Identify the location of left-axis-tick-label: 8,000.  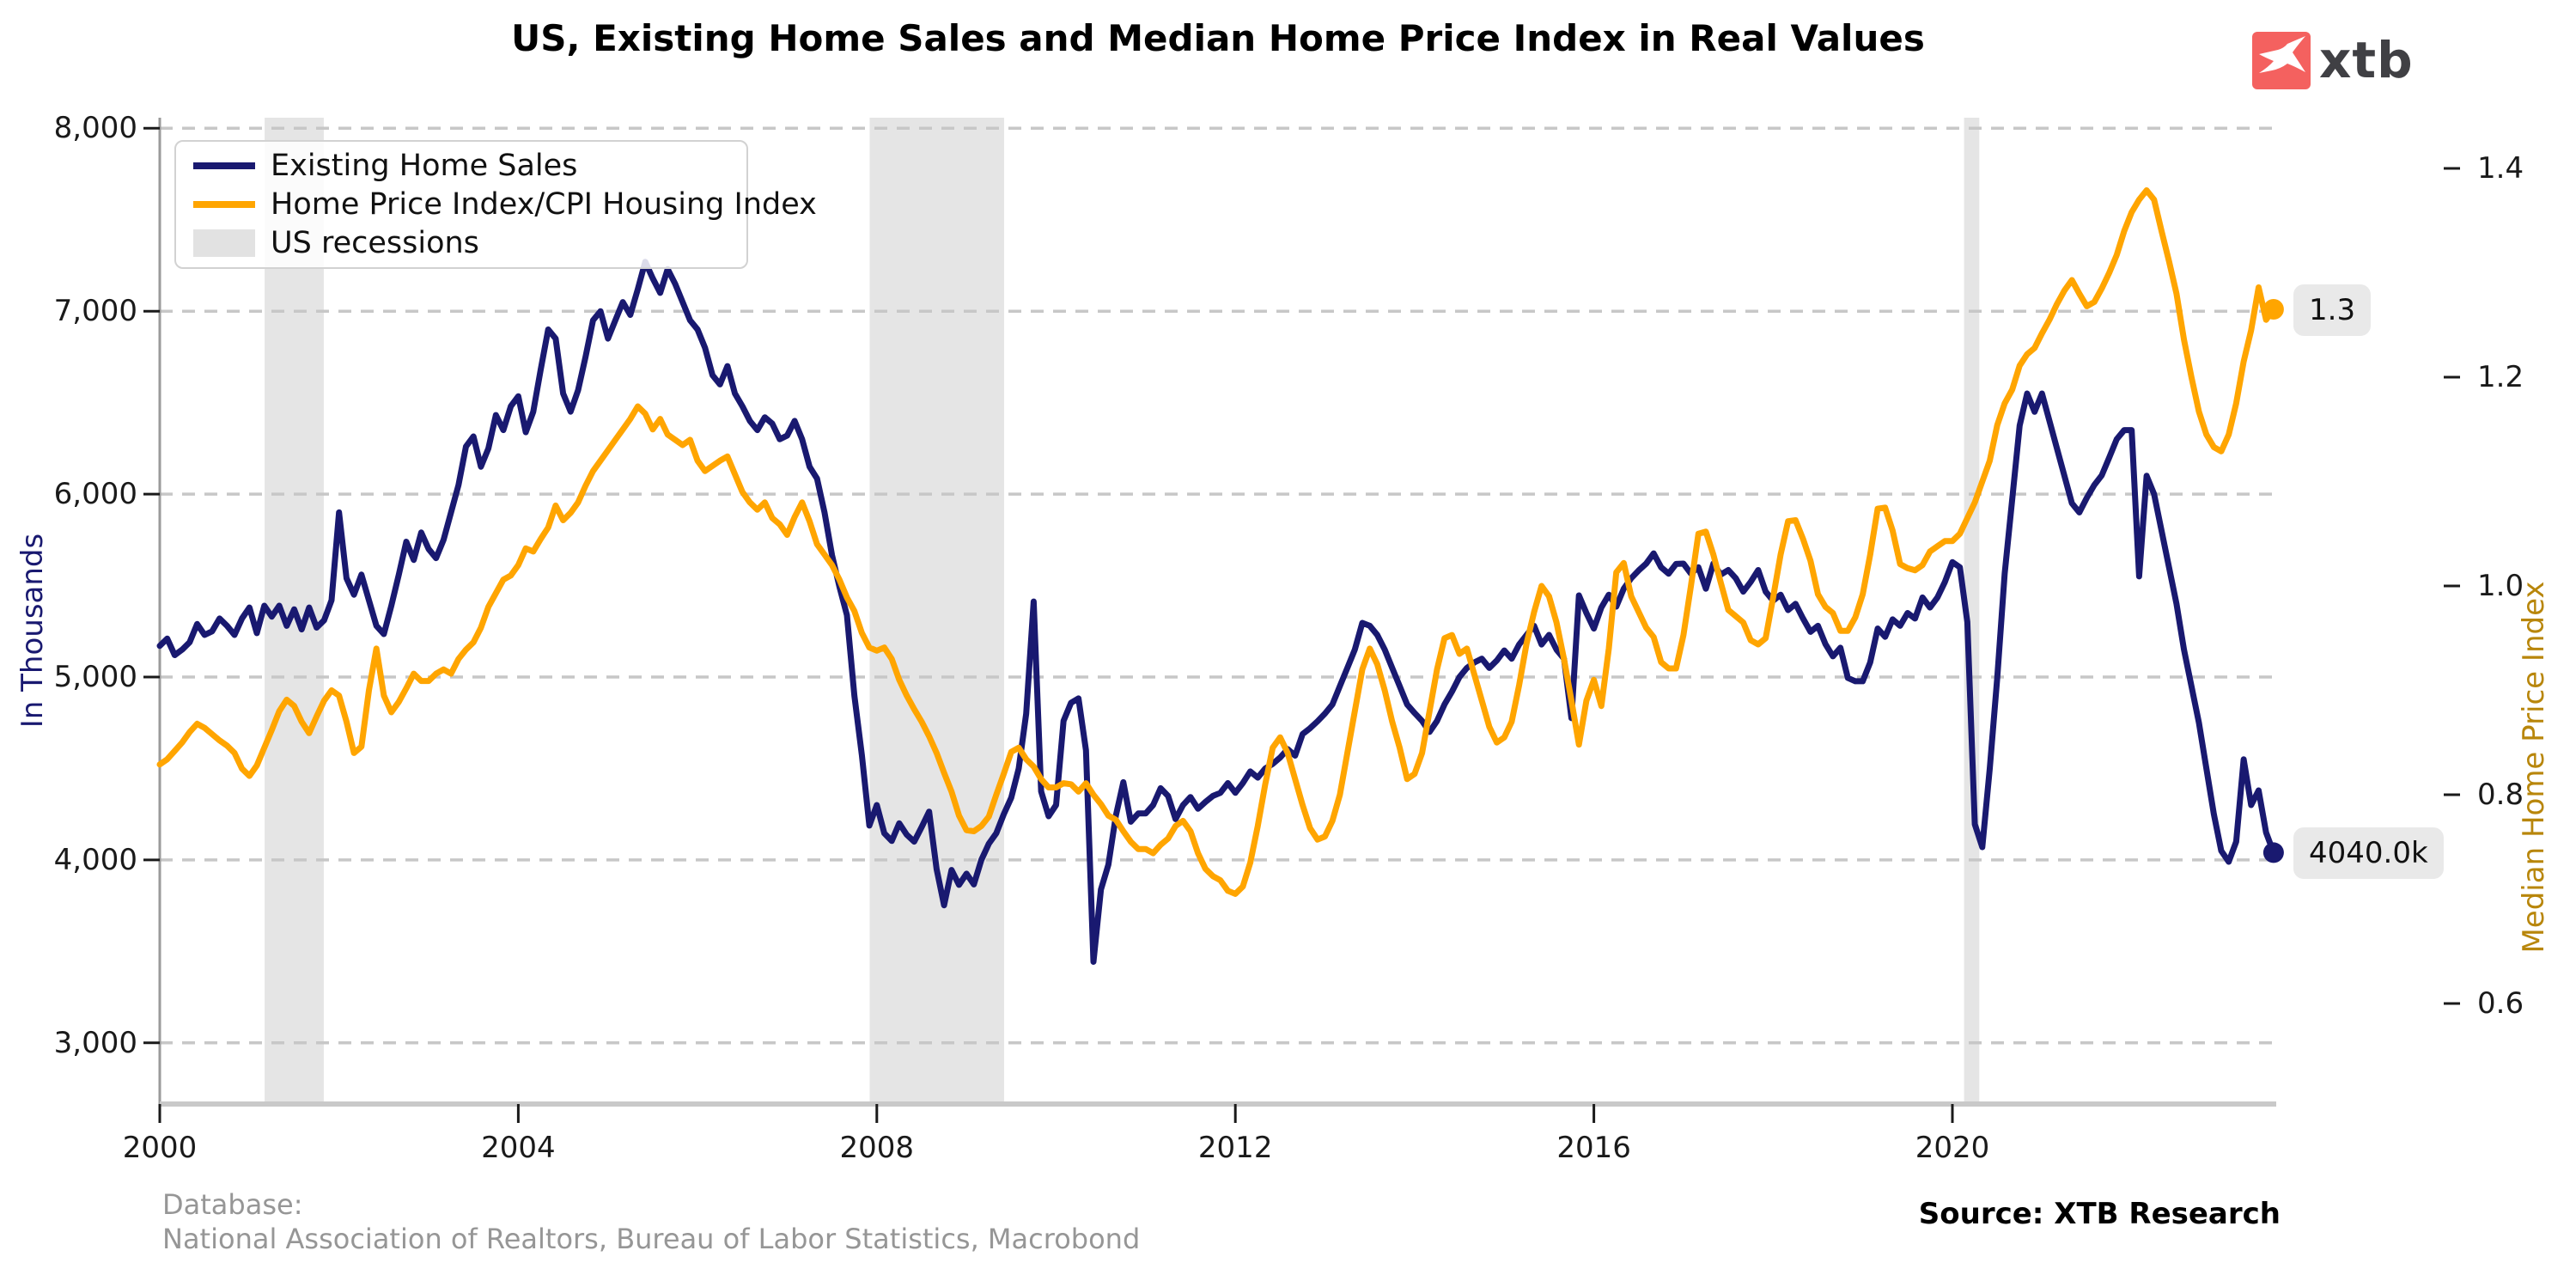
(95, 128).